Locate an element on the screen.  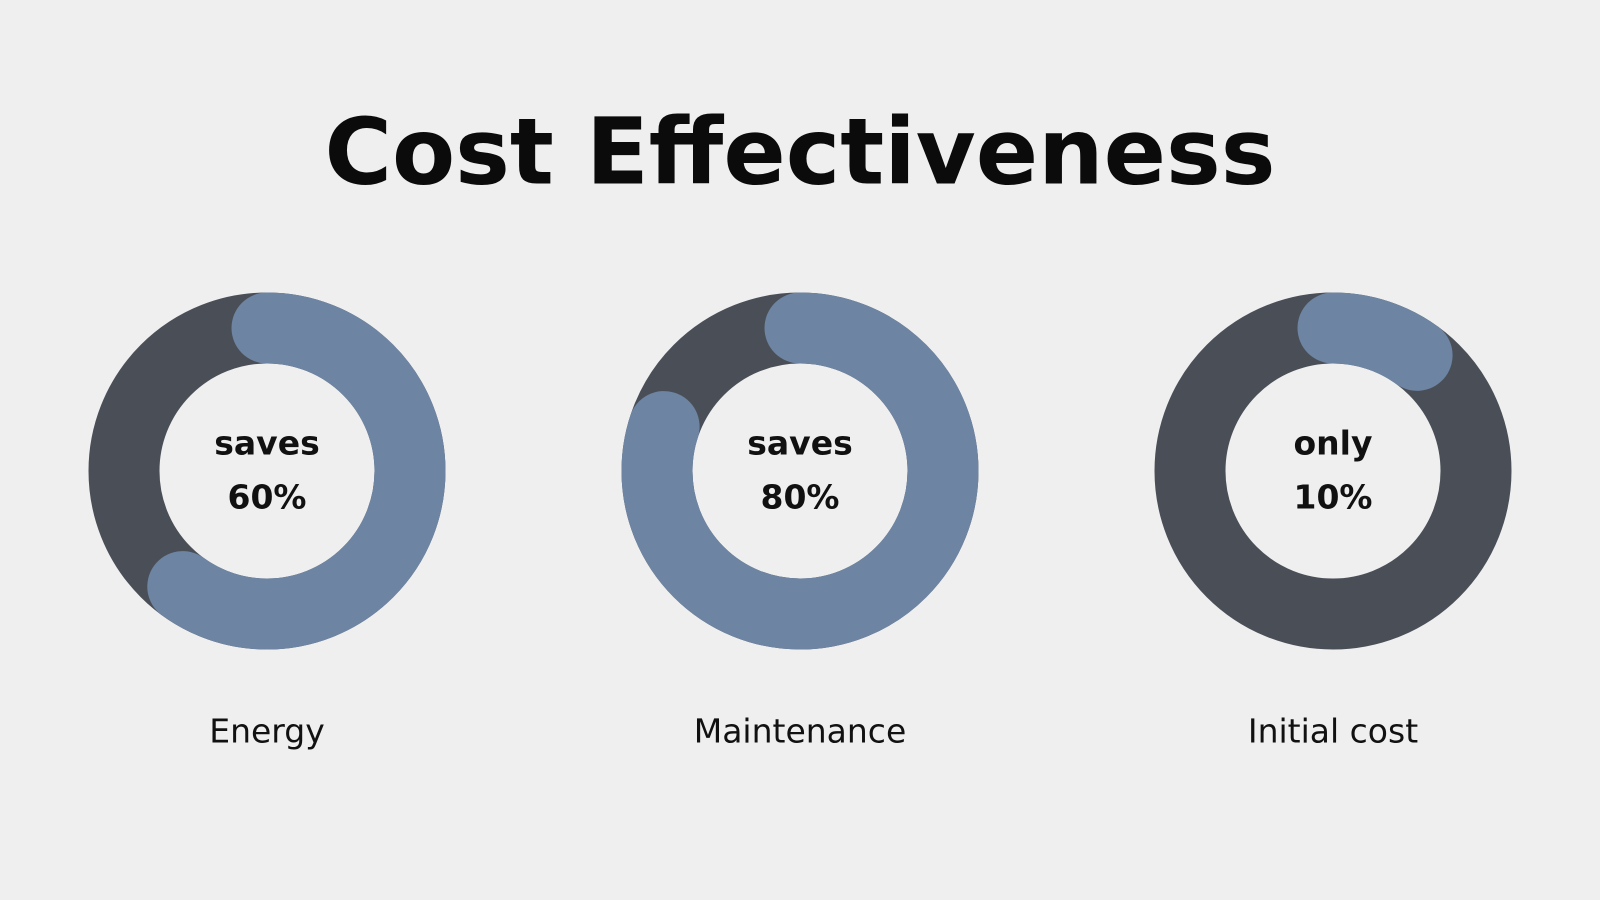
category-label: Maintenance is located at coordinates (800, 731).